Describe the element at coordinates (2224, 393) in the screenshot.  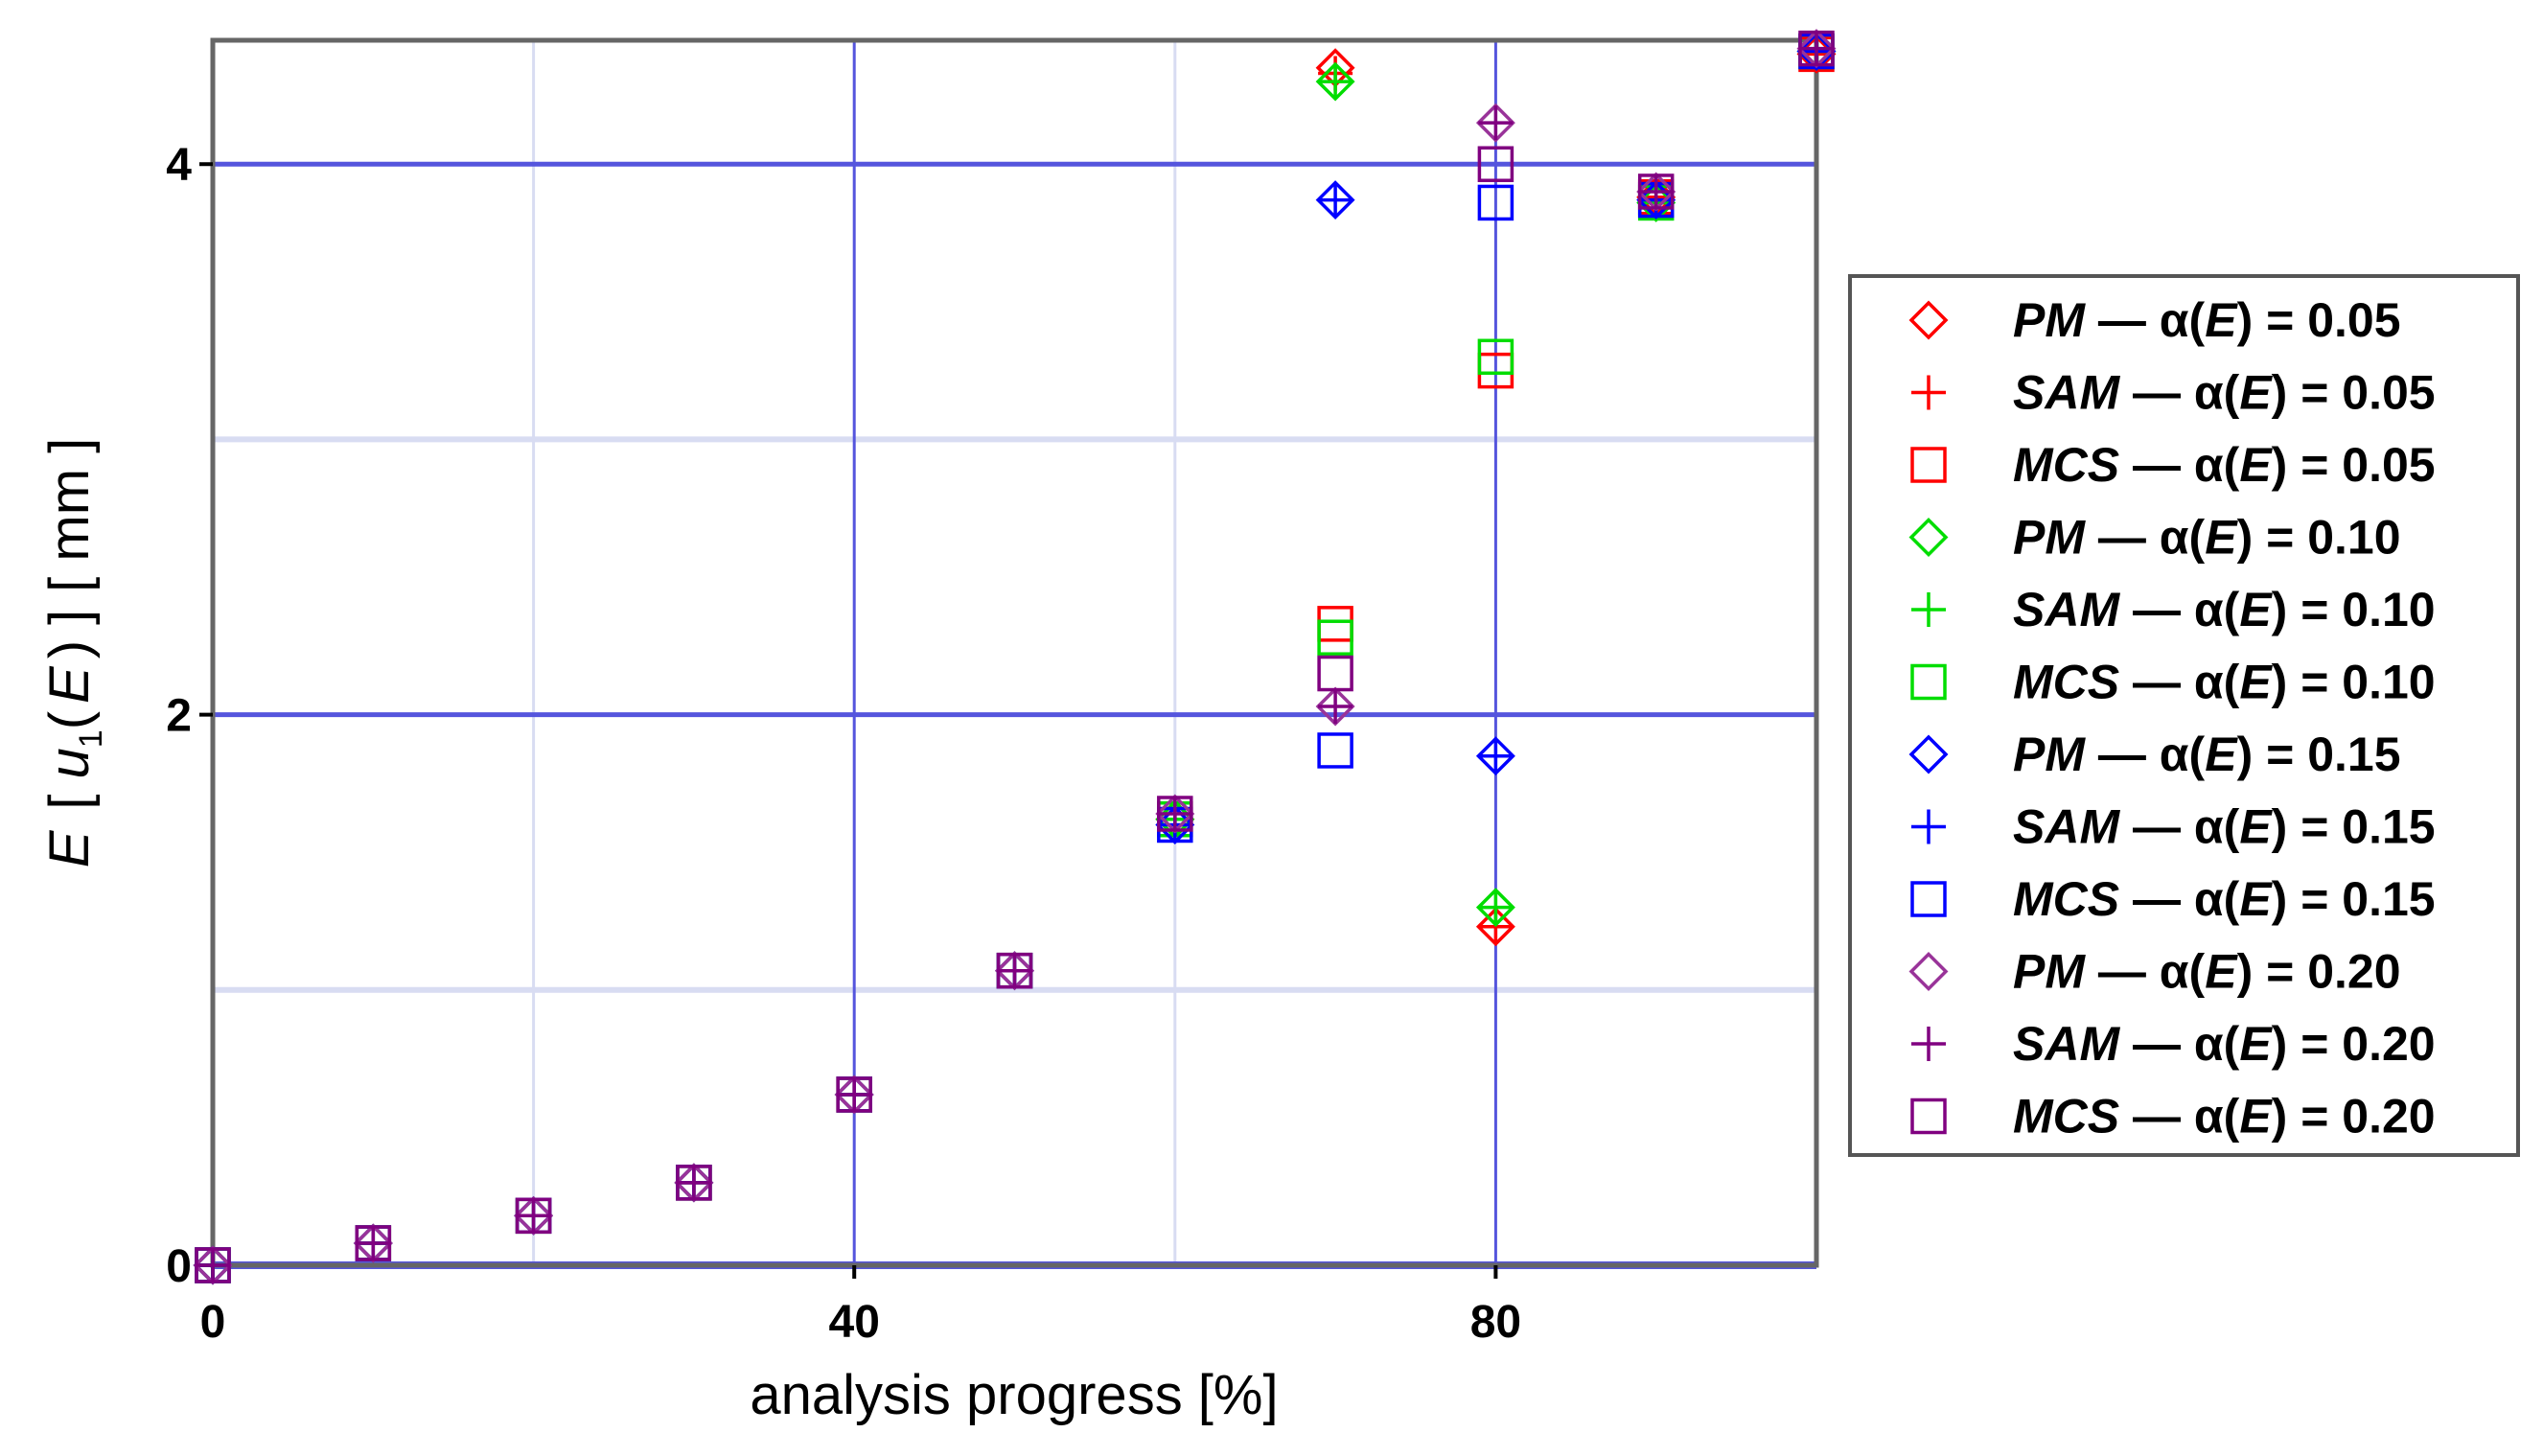
I see `legend-label: SAM — α(E) = 0.05` at that location.